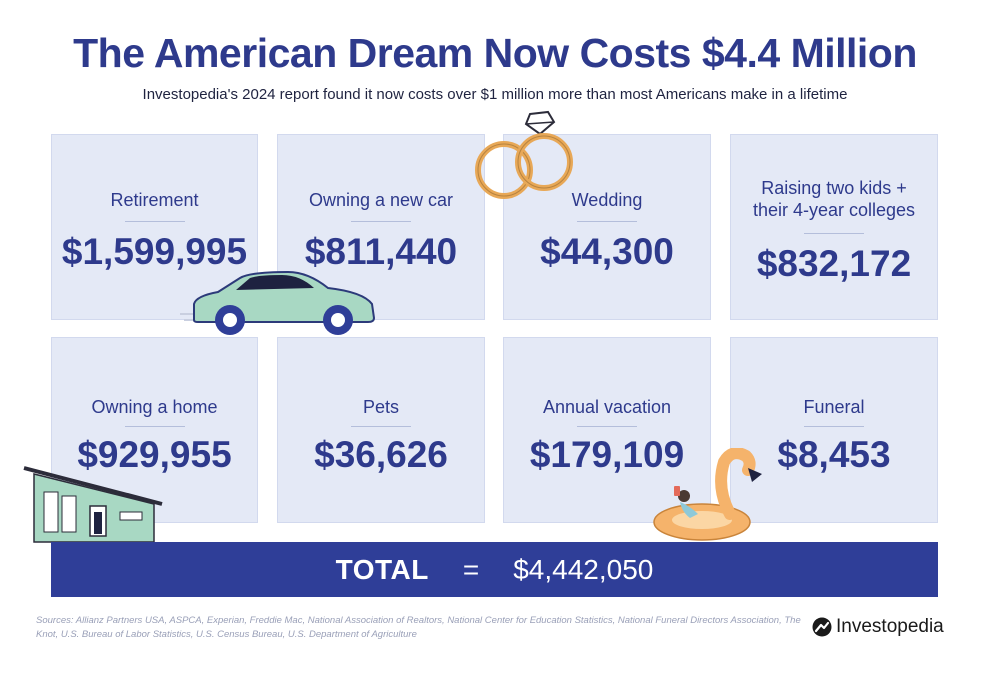 This screenshot has width=990, height=694. Describe the element at coordinates (524, 154) in the screenshot. I see `rings-illustration` at that location.